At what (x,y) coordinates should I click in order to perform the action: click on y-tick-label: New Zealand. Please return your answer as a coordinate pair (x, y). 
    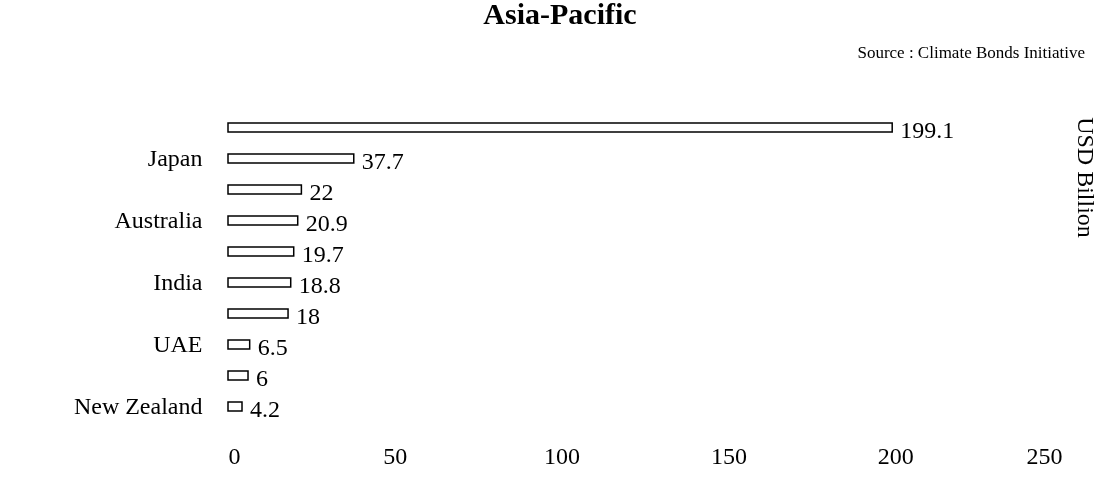
    Looking at the image, I should click on (138, 405).